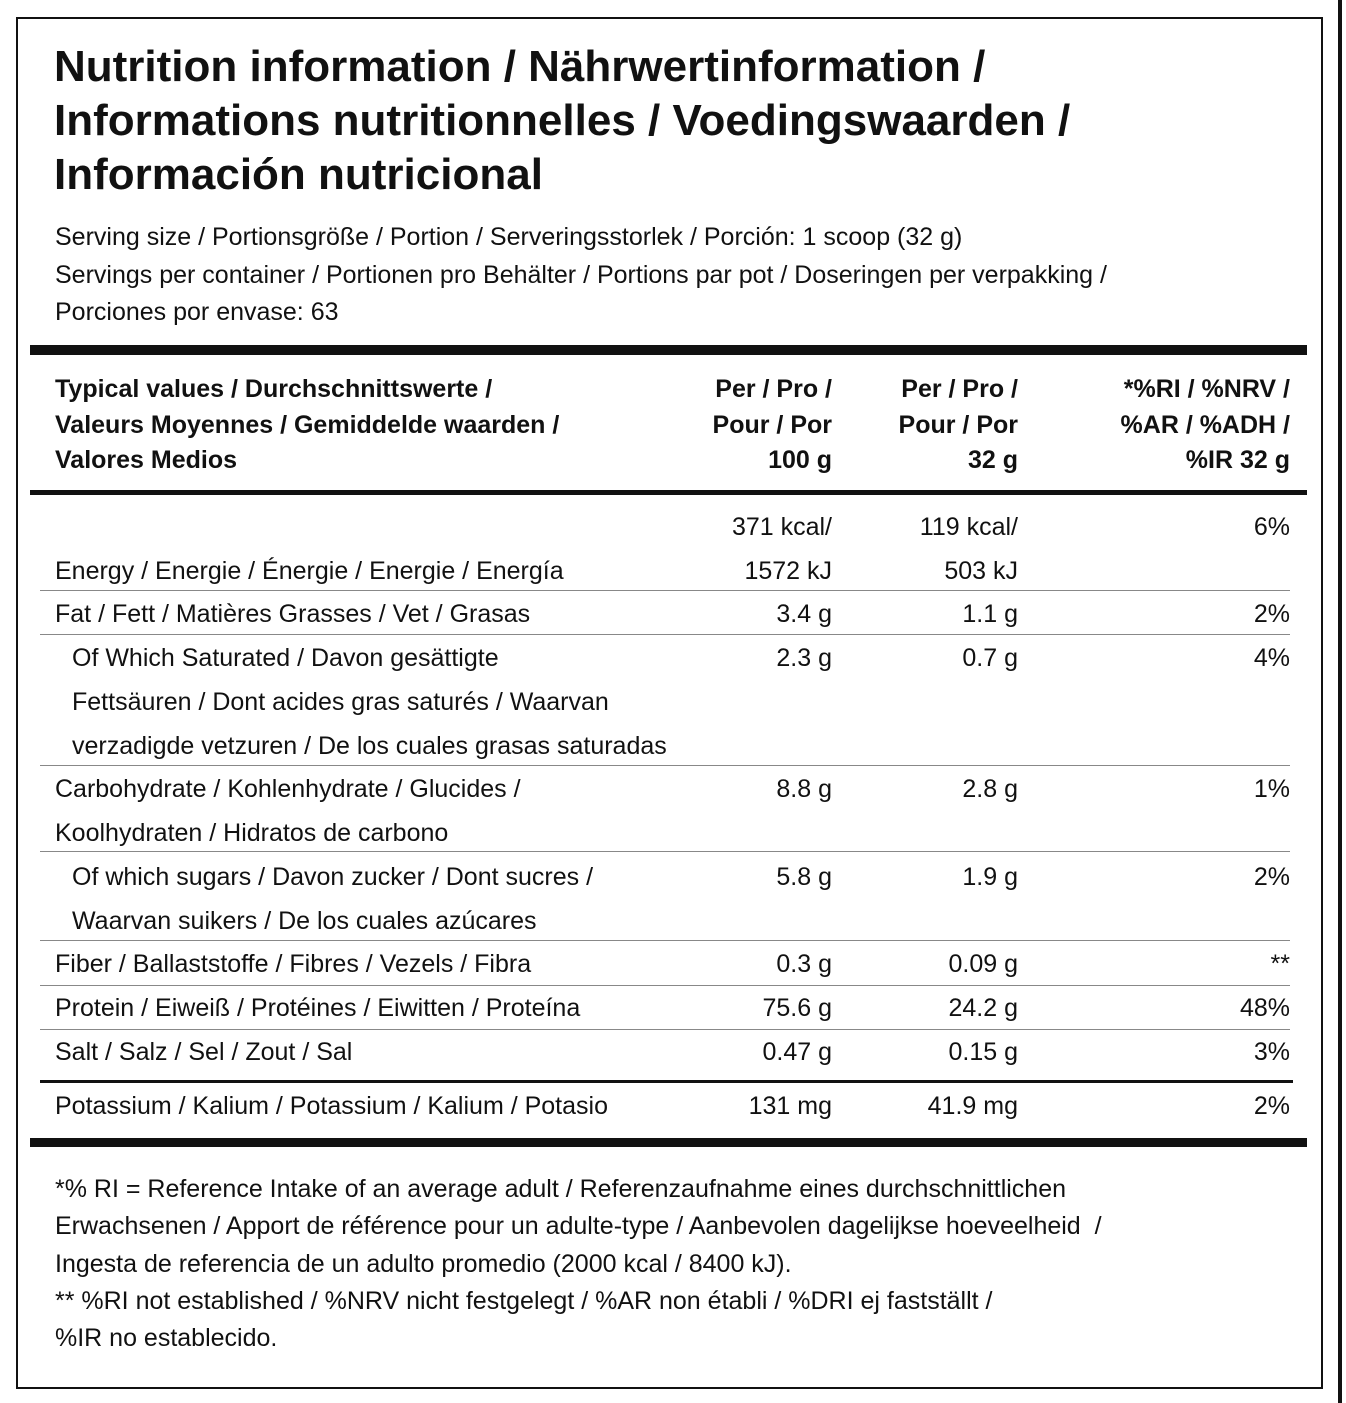 The height and width of the screenshot is (1403, 1346). I want to click on border-right, so click(1322, 703).